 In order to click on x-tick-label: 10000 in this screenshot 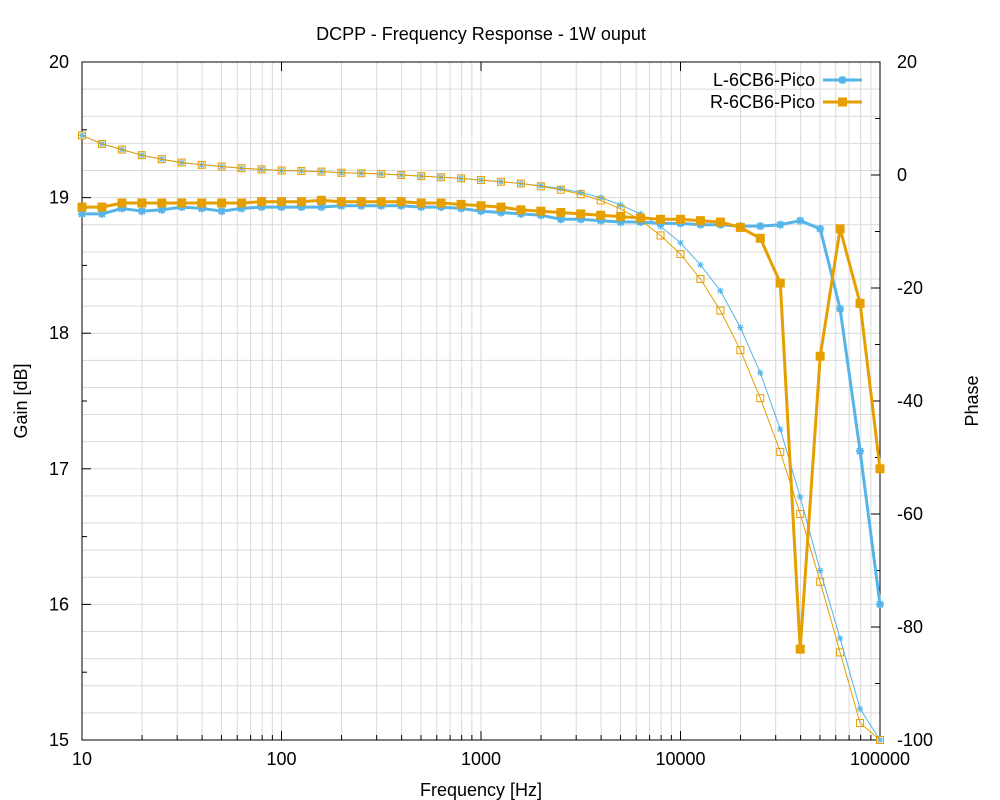, I will do `click(680, 759)`.